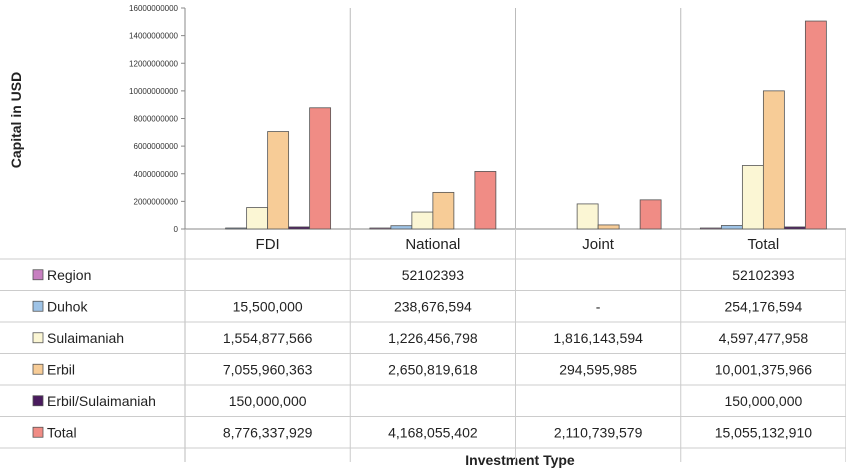 The height and width of the screenshot is (471, 846). What do you see at coordinates (433, 306) in the screenshot?
I see `table-cell: 238,676,594` at bounding box center [433, 306].